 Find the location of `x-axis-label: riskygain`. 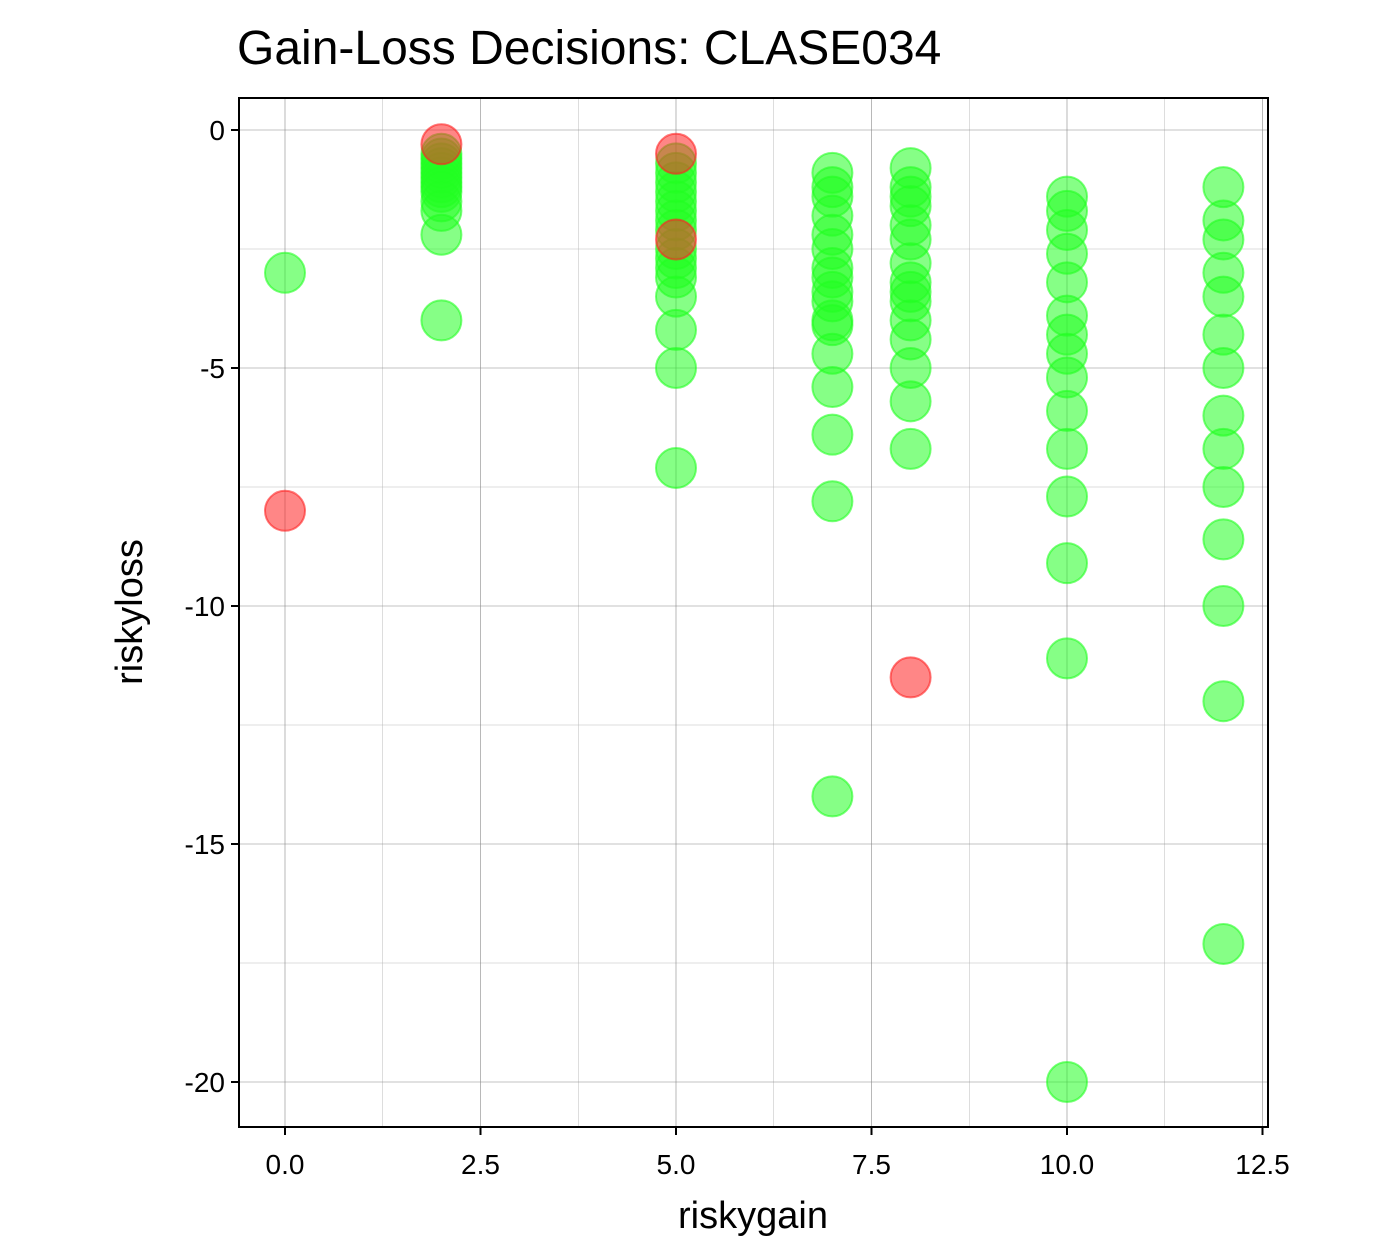

x-axis-label: riskygain is located at coordinates (753, 1216).